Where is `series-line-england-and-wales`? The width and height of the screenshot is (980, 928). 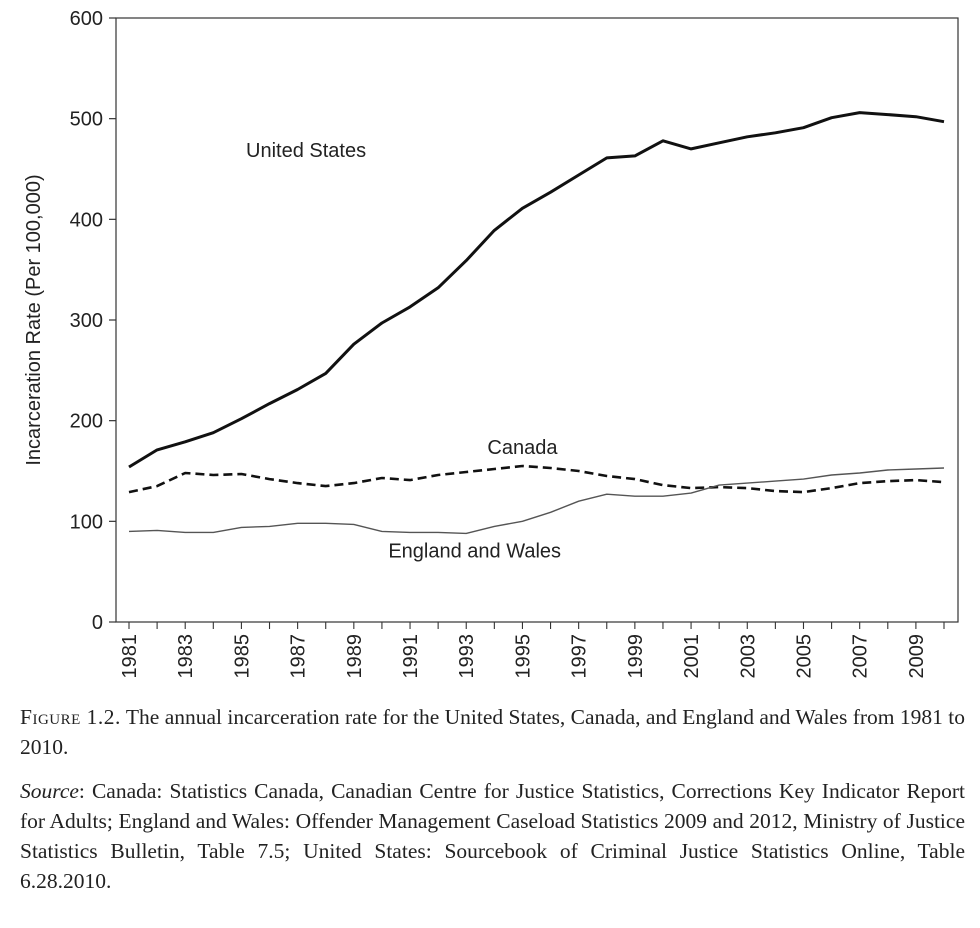 series-line-england-and-wales is located at coordinates (536, 501).